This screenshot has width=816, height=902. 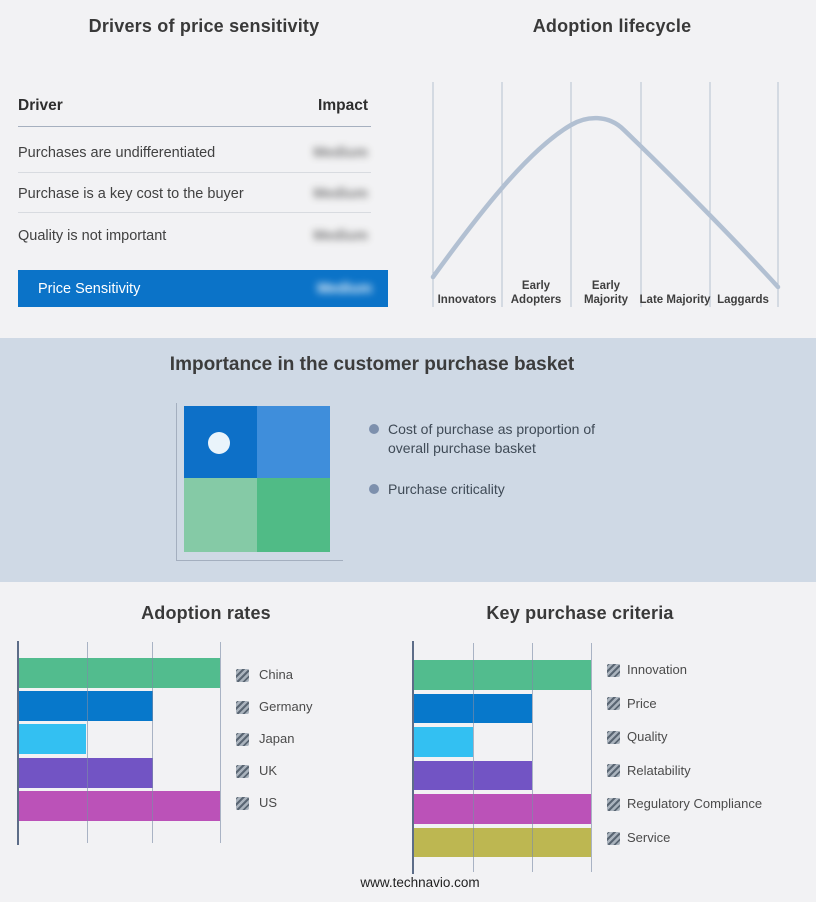 What do you see at coordinates (277, 738) in the screenshot?
I see `legend-label-japan: Japan` at bounding box center [277, 738].